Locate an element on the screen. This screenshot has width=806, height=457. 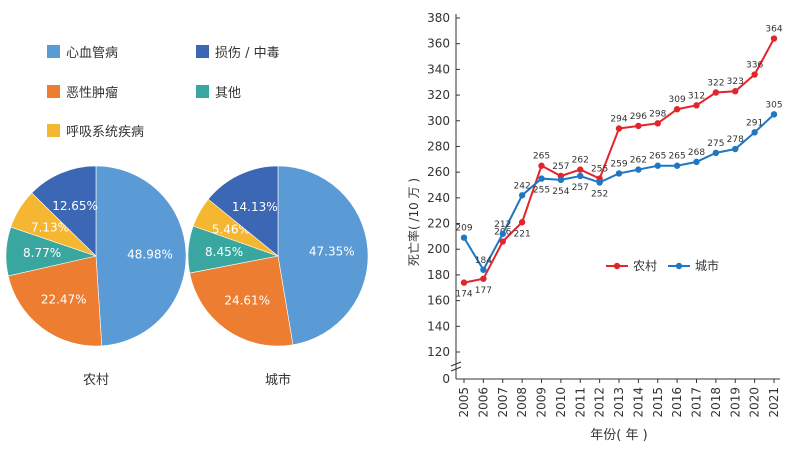
data-point-urban-2005 is located at coordinates (464, 237).